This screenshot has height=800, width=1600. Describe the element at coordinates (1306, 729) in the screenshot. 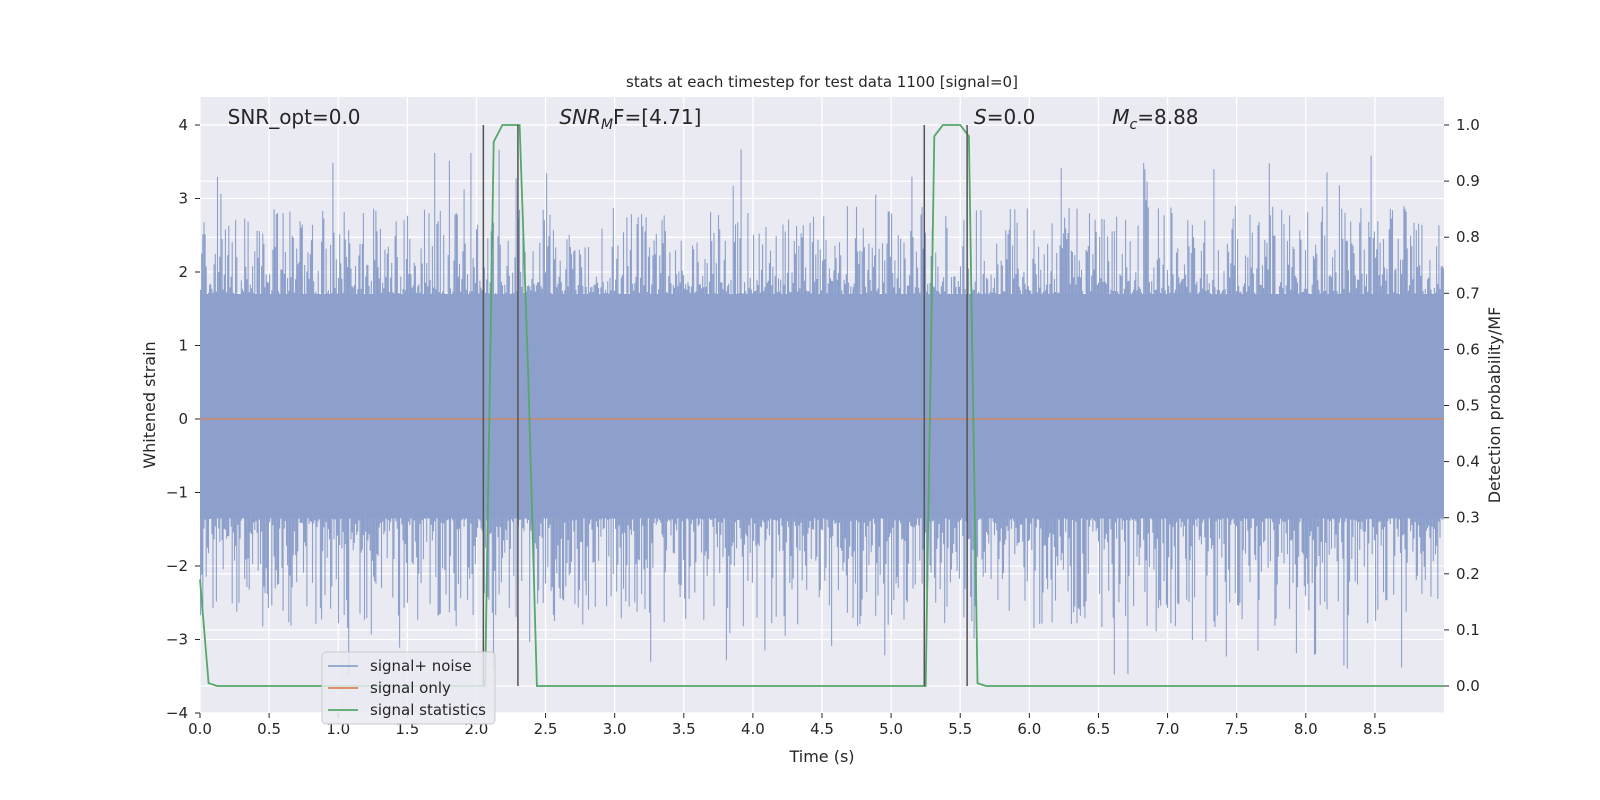

I see `x-tick-label-16: 8.0` at that location.